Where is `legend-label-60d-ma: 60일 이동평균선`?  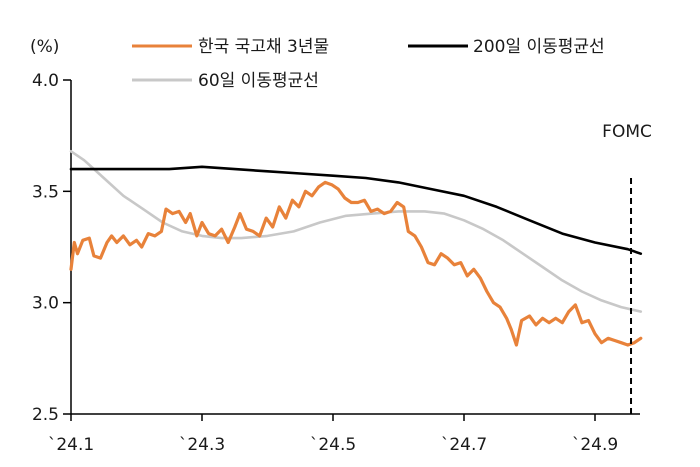
legend-label-60d-ma: 60일 이동평균선 is located at coordinates (258, 81).